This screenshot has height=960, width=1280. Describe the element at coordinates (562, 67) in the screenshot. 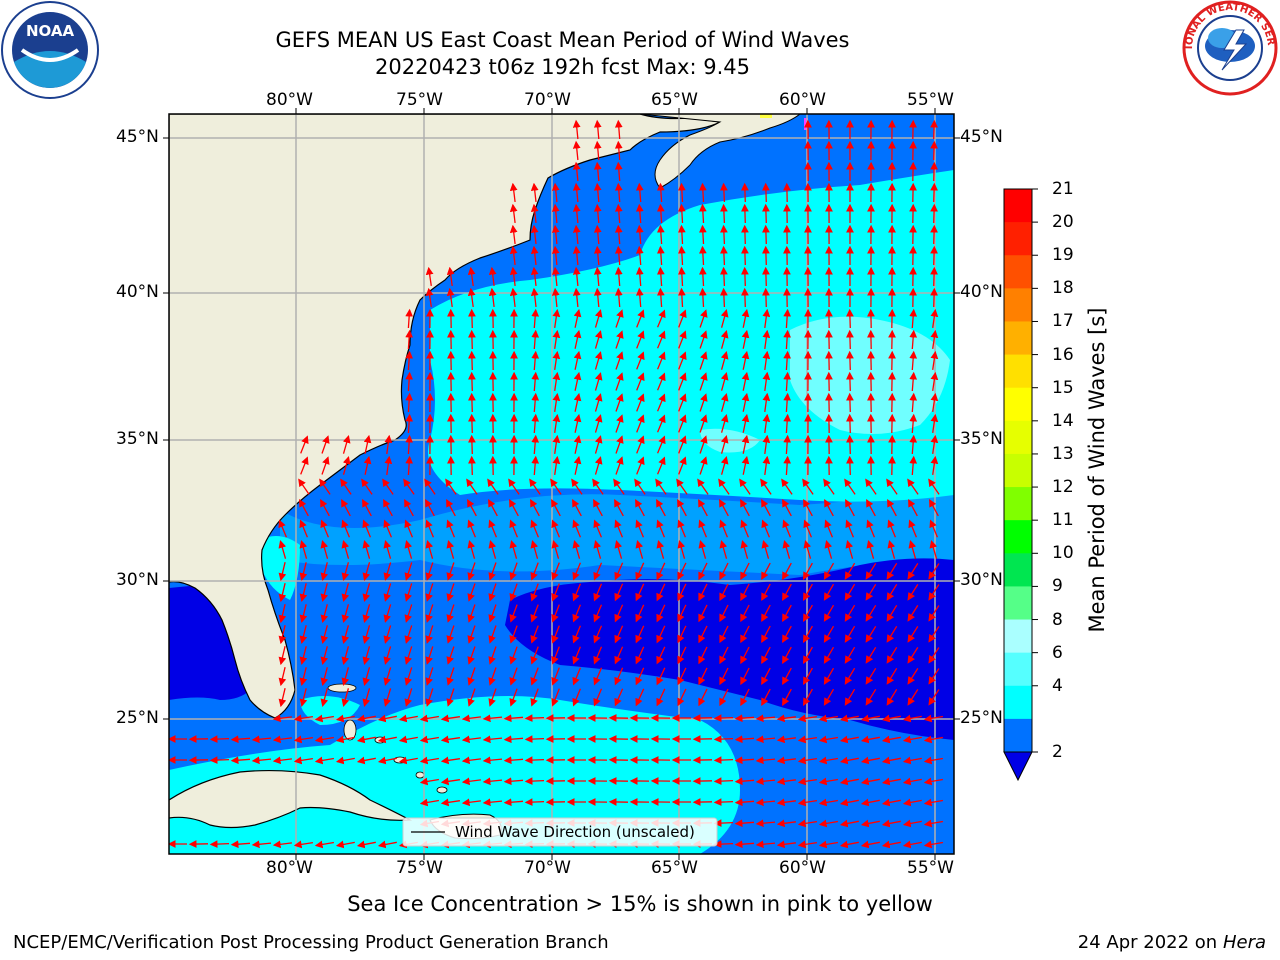

I see `chart-subtitle: 20220423 t06z 192h fcst Max: 9.45` at that location.